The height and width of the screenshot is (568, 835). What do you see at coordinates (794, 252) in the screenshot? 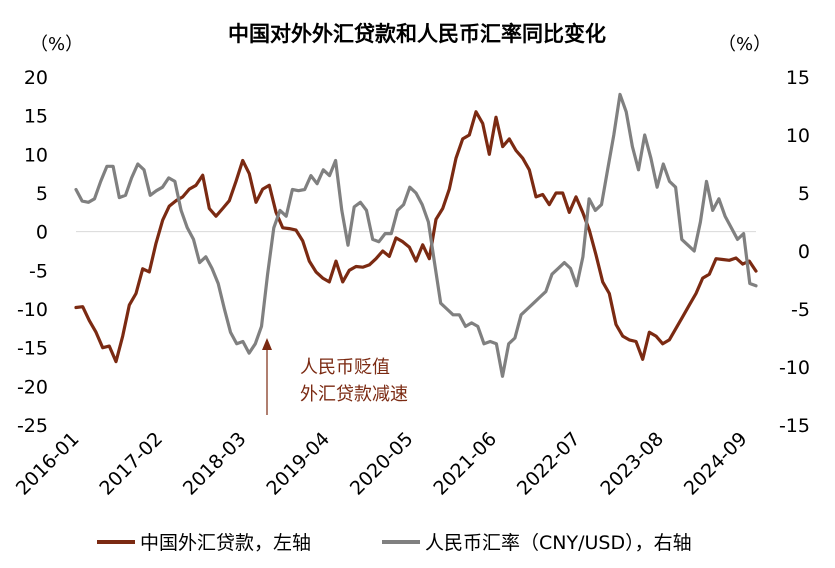
I see `right-axis-ticks: 15 10 5 0 -5 -10 -15` at bounding box center [794, 252].